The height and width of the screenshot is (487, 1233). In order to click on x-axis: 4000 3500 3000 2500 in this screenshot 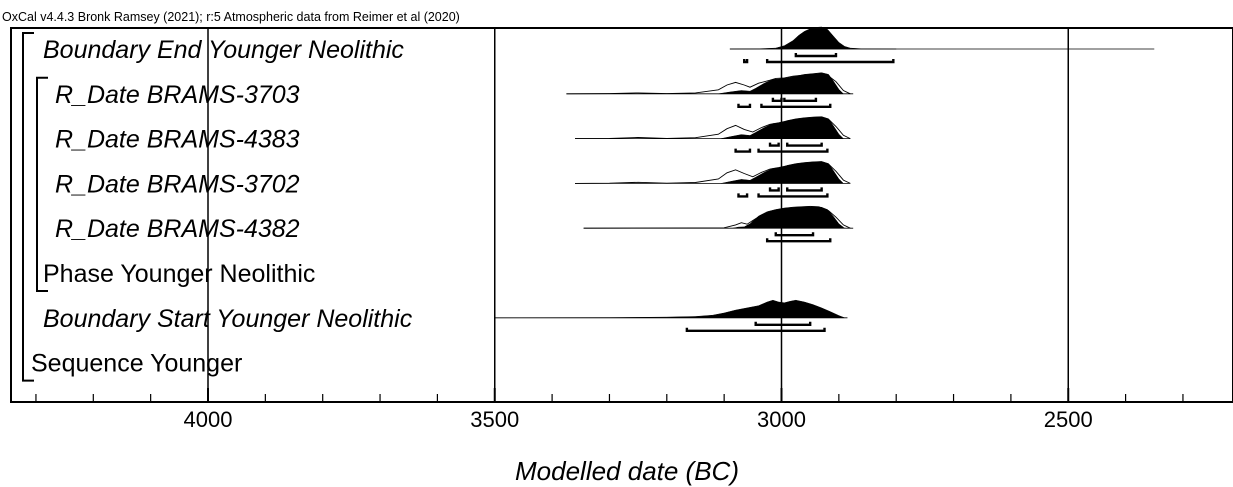, I will do `click(609, 410)`.